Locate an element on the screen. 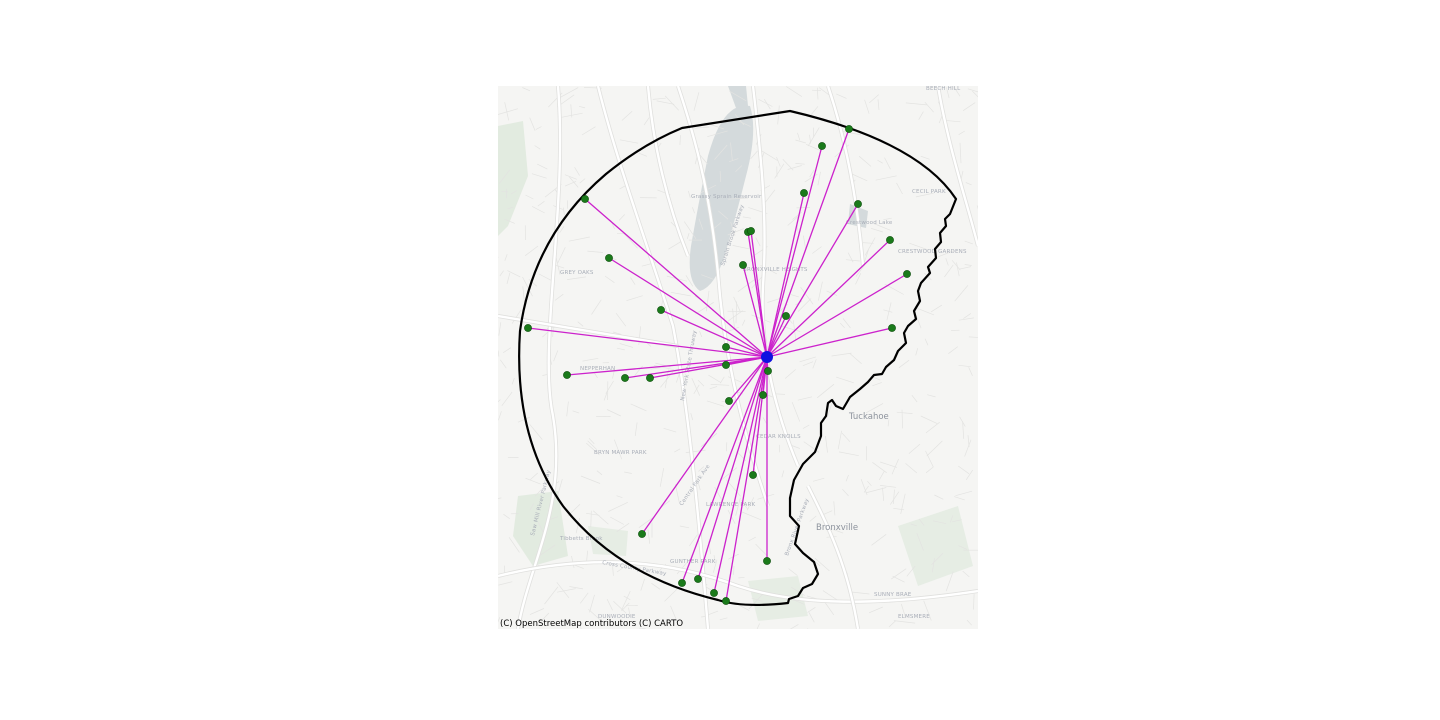 This screenshot has width=1440, height=720. place-label: CEDAR KNOLLS is located at coordinates (778, 437).